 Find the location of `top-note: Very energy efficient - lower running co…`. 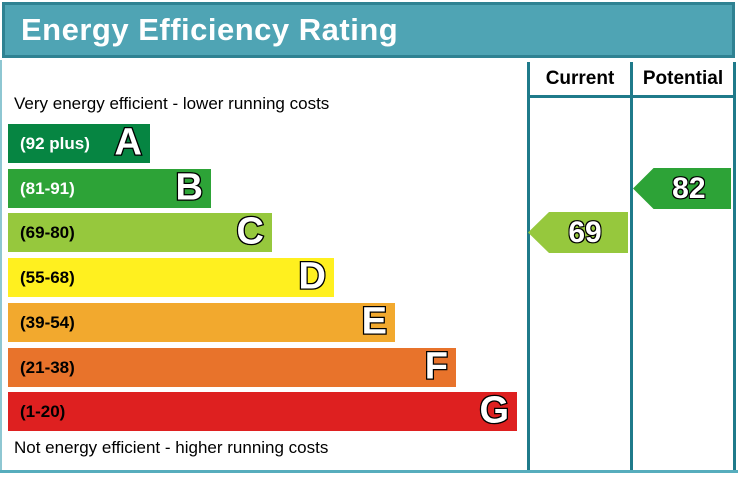

top-note: Very energy efficient - lower running co… is located at coordinates (172, 103).